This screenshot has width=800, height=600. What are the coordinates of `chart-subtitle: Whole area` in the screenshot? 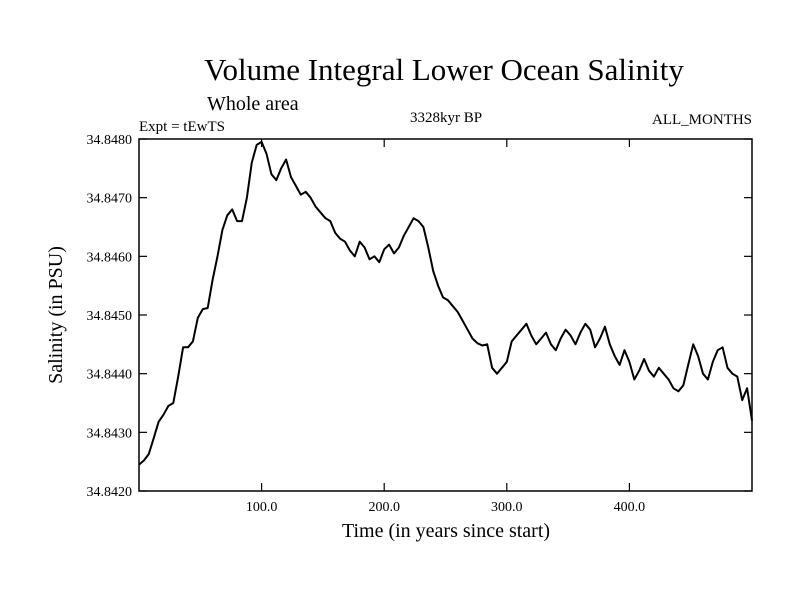 It's located at (253, 104).